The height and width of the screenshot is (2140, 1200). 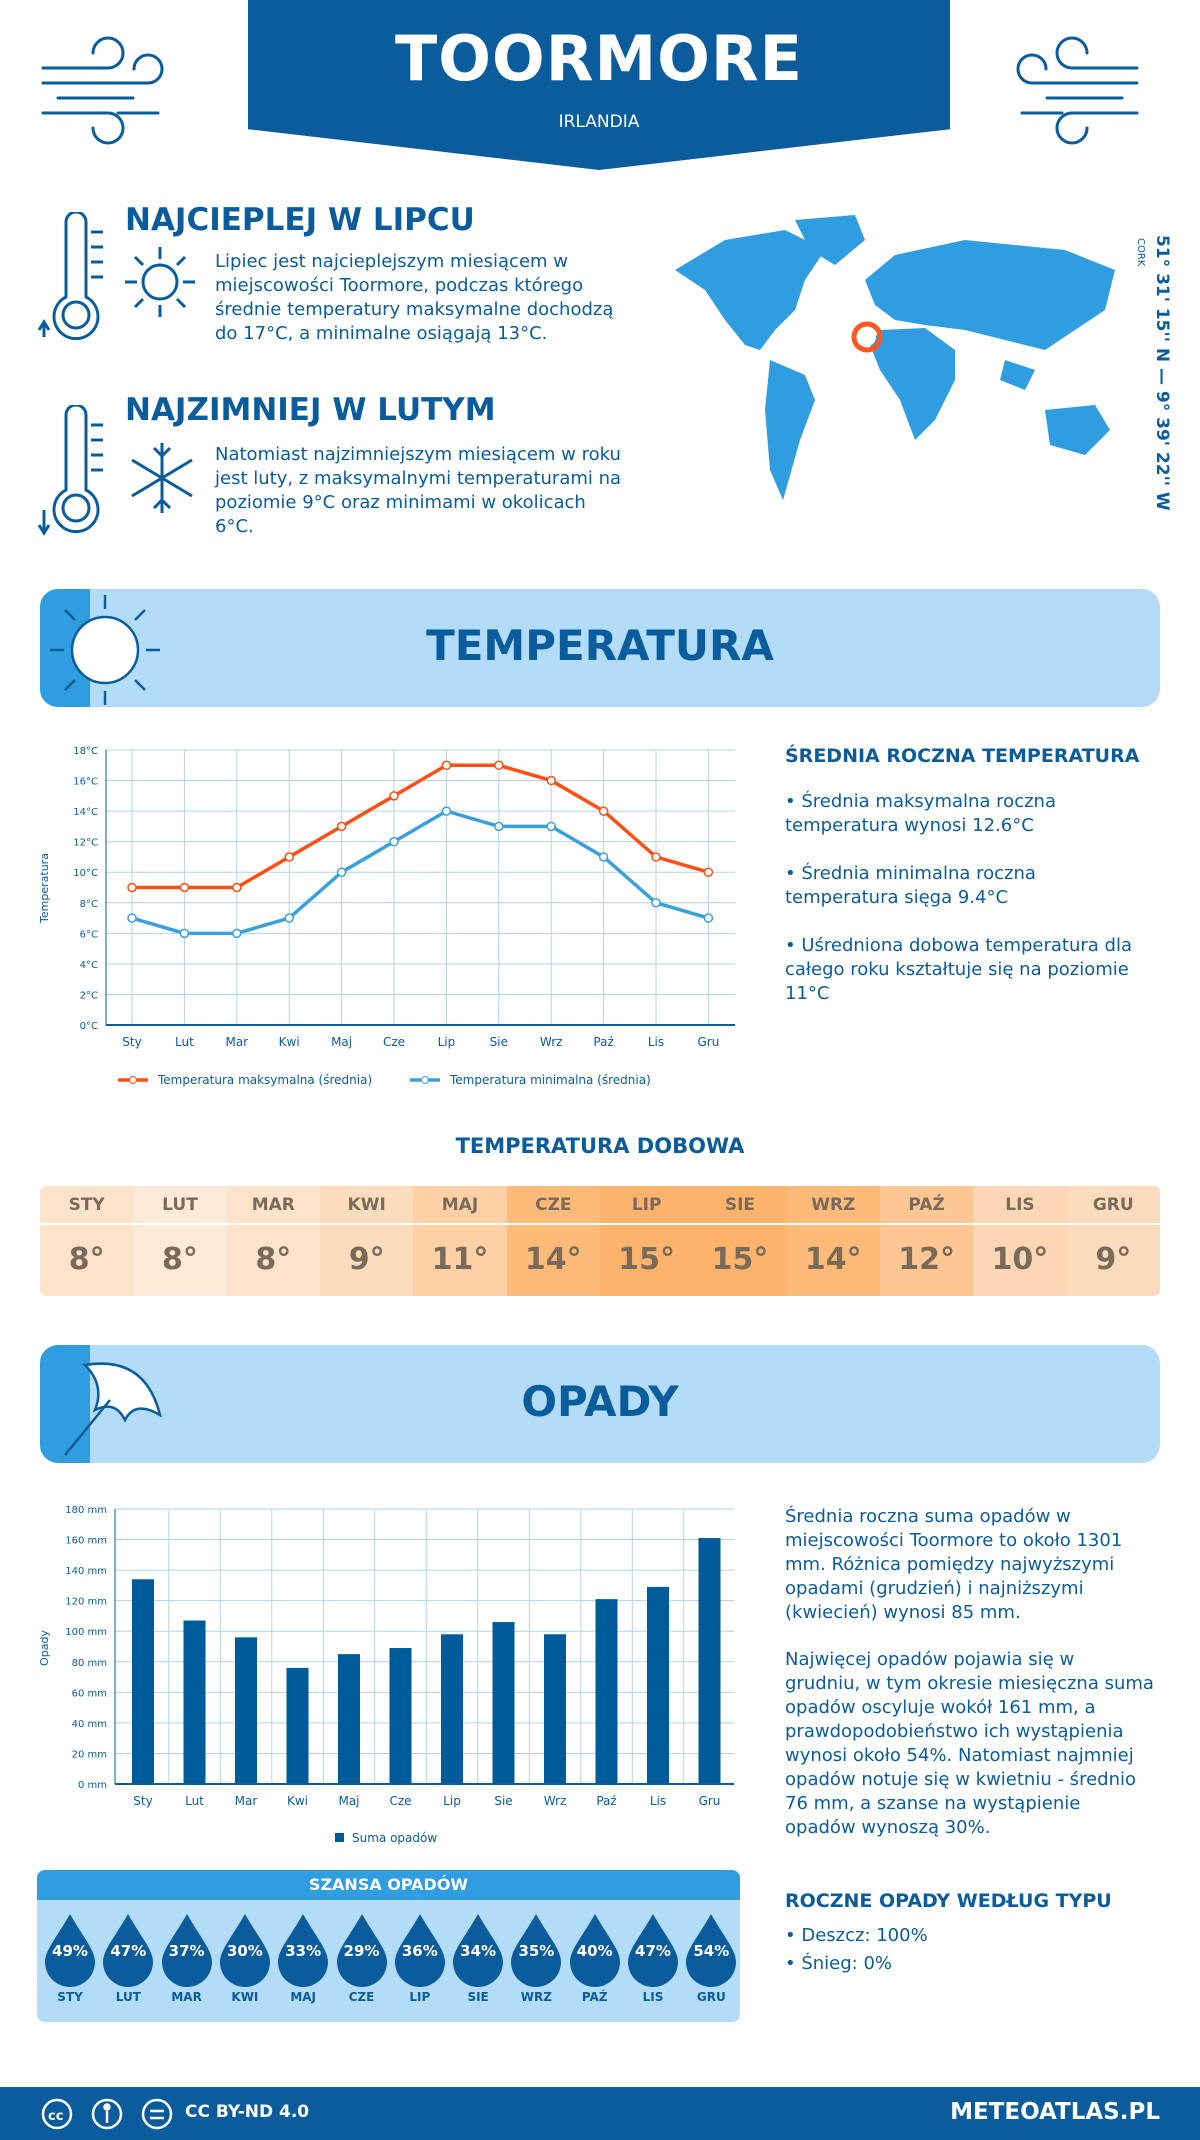 What do you see at coordinates (658, 1801) in the screenshot?
I see `x-tick-label: Lis` at bounding box center [658, 1801].